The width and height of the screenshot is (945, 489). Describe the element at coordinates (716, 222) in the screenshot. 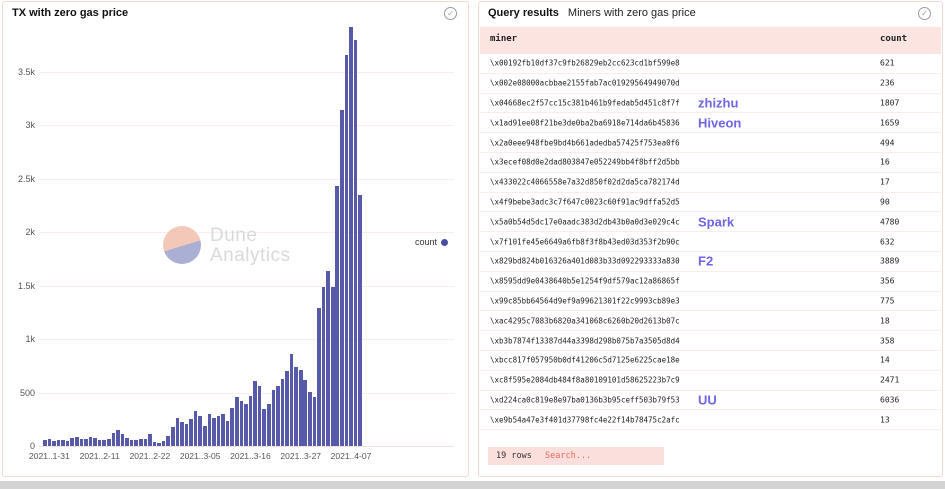

I see `miner-tag: Spark` at that location.